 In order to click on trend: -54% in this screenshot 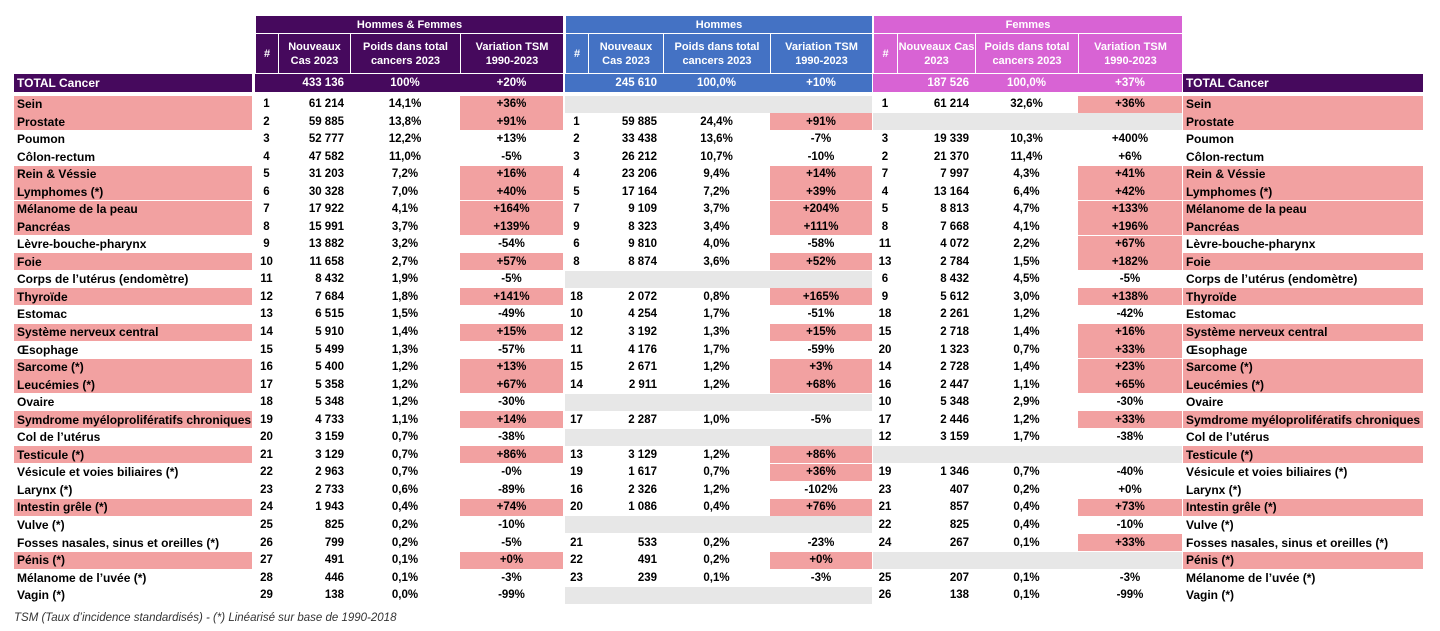, I will do `click(511, 244)`.